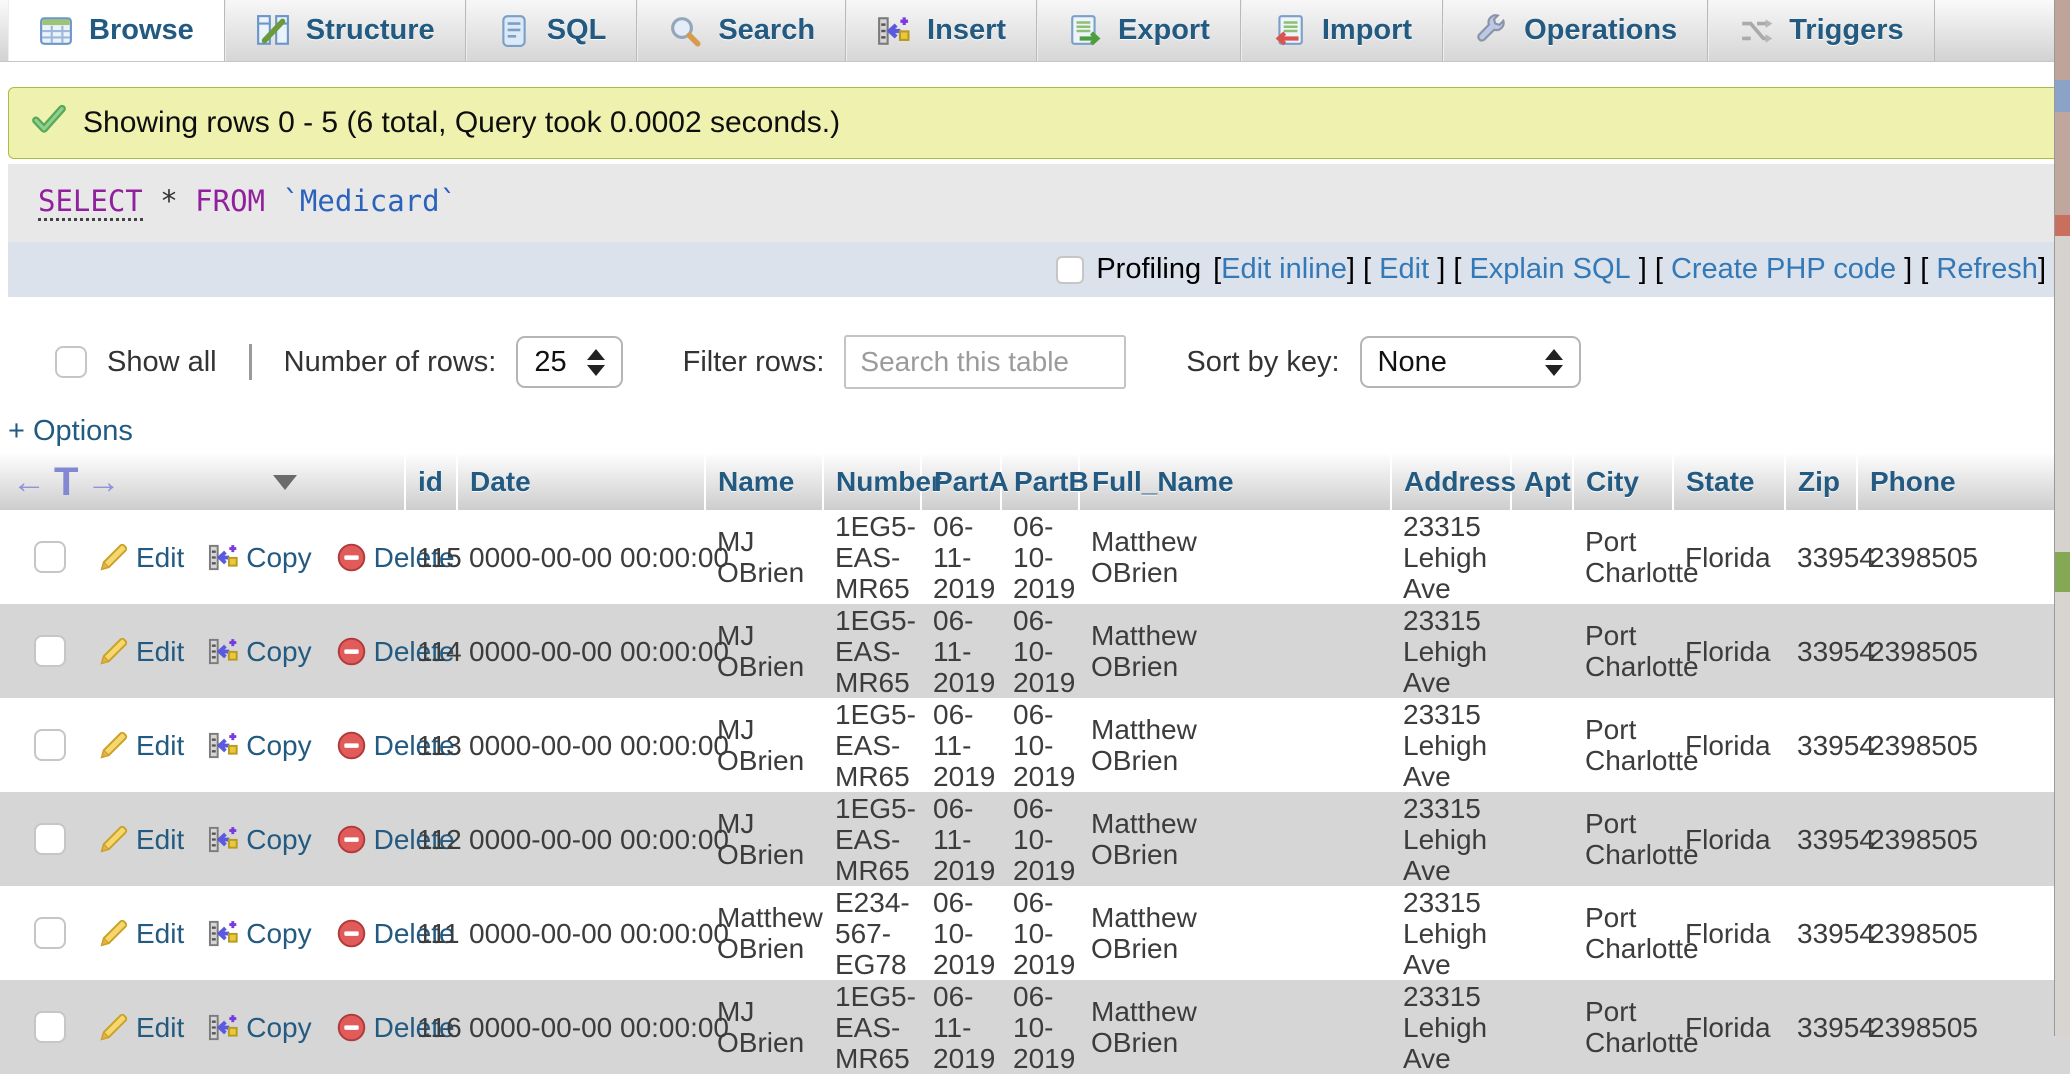 The width and height of the screenshot is (2070, 1074). What do you see at coordinates (742, 30) in the screenshot?
I see `tab-search: Search` at bounding box center [742, 30].